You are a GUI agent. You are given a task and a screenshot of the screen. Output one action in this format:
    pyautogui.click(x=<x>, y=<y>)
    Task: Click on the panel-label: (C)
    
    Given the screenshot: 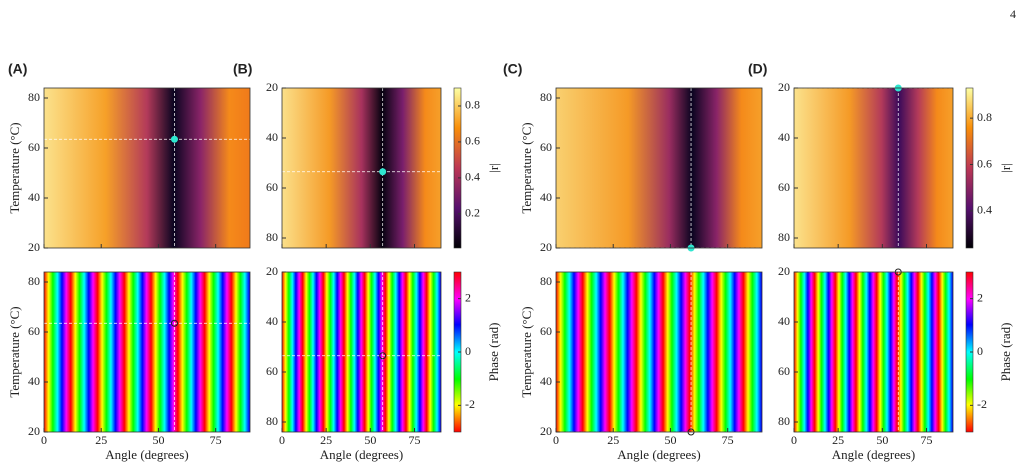 What is the action you would take?
    pyautogui.click(x=512, y=69)
    